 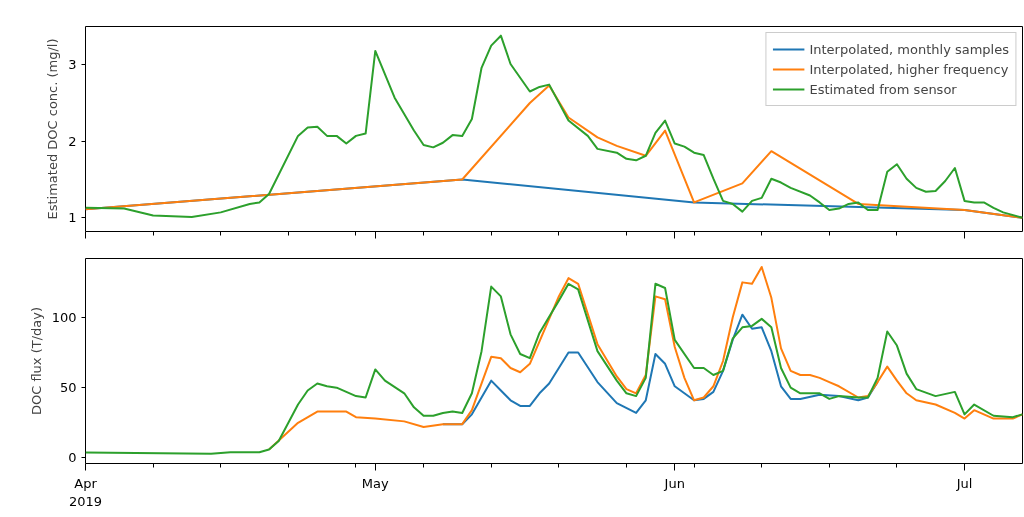 I want to click on x-tick-label: May, so click(x=375, y=483).